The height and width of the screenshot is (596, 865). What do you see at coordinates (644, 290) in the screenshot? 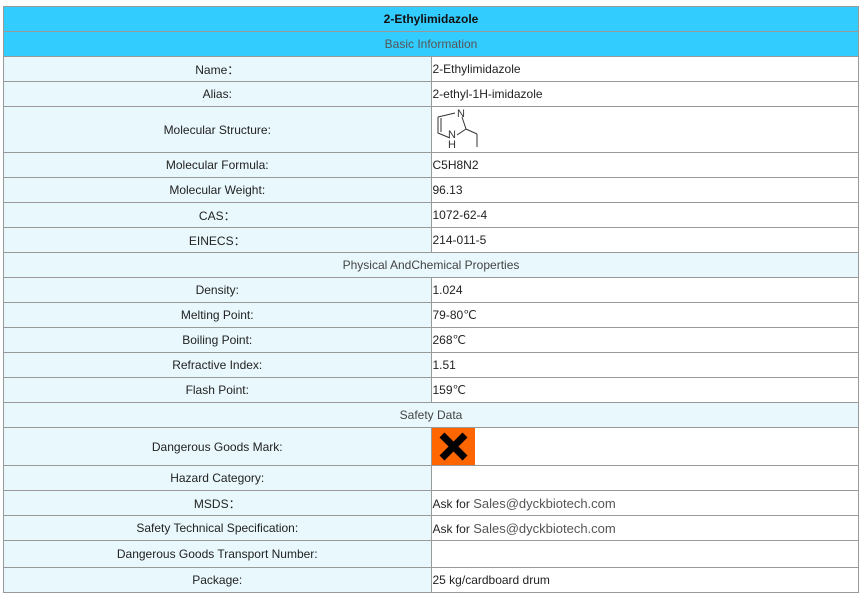
I see `value-density: 1.024` at bounding box center [644, 290].